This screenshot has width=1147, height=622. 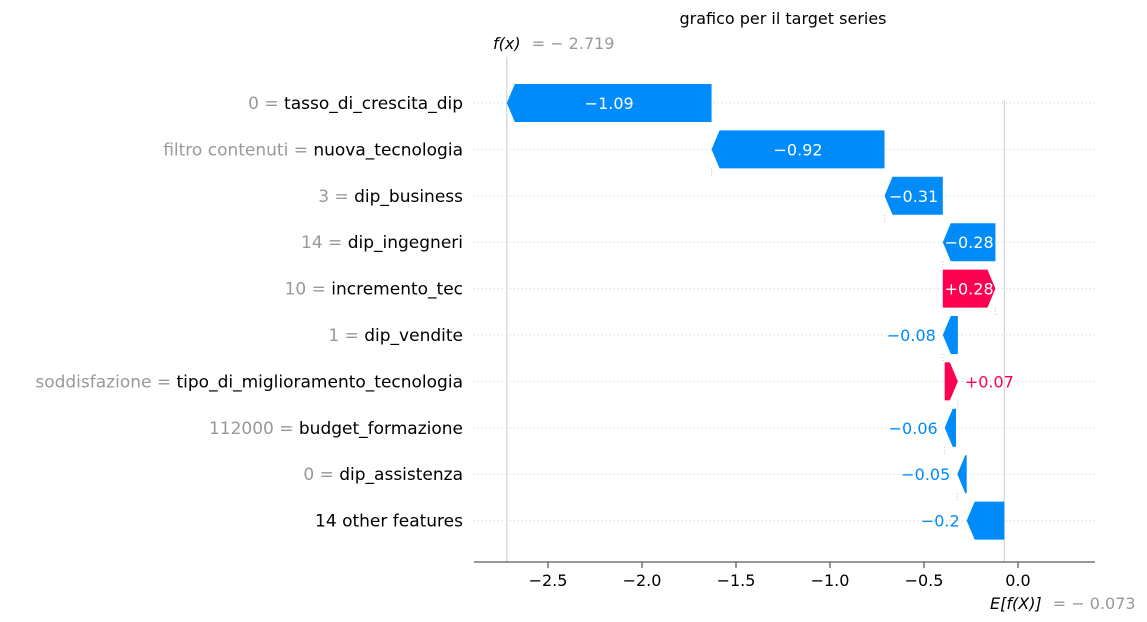 I want to click on feature-label: 14 = dip_ingegneri, so click(x=382, y=243).